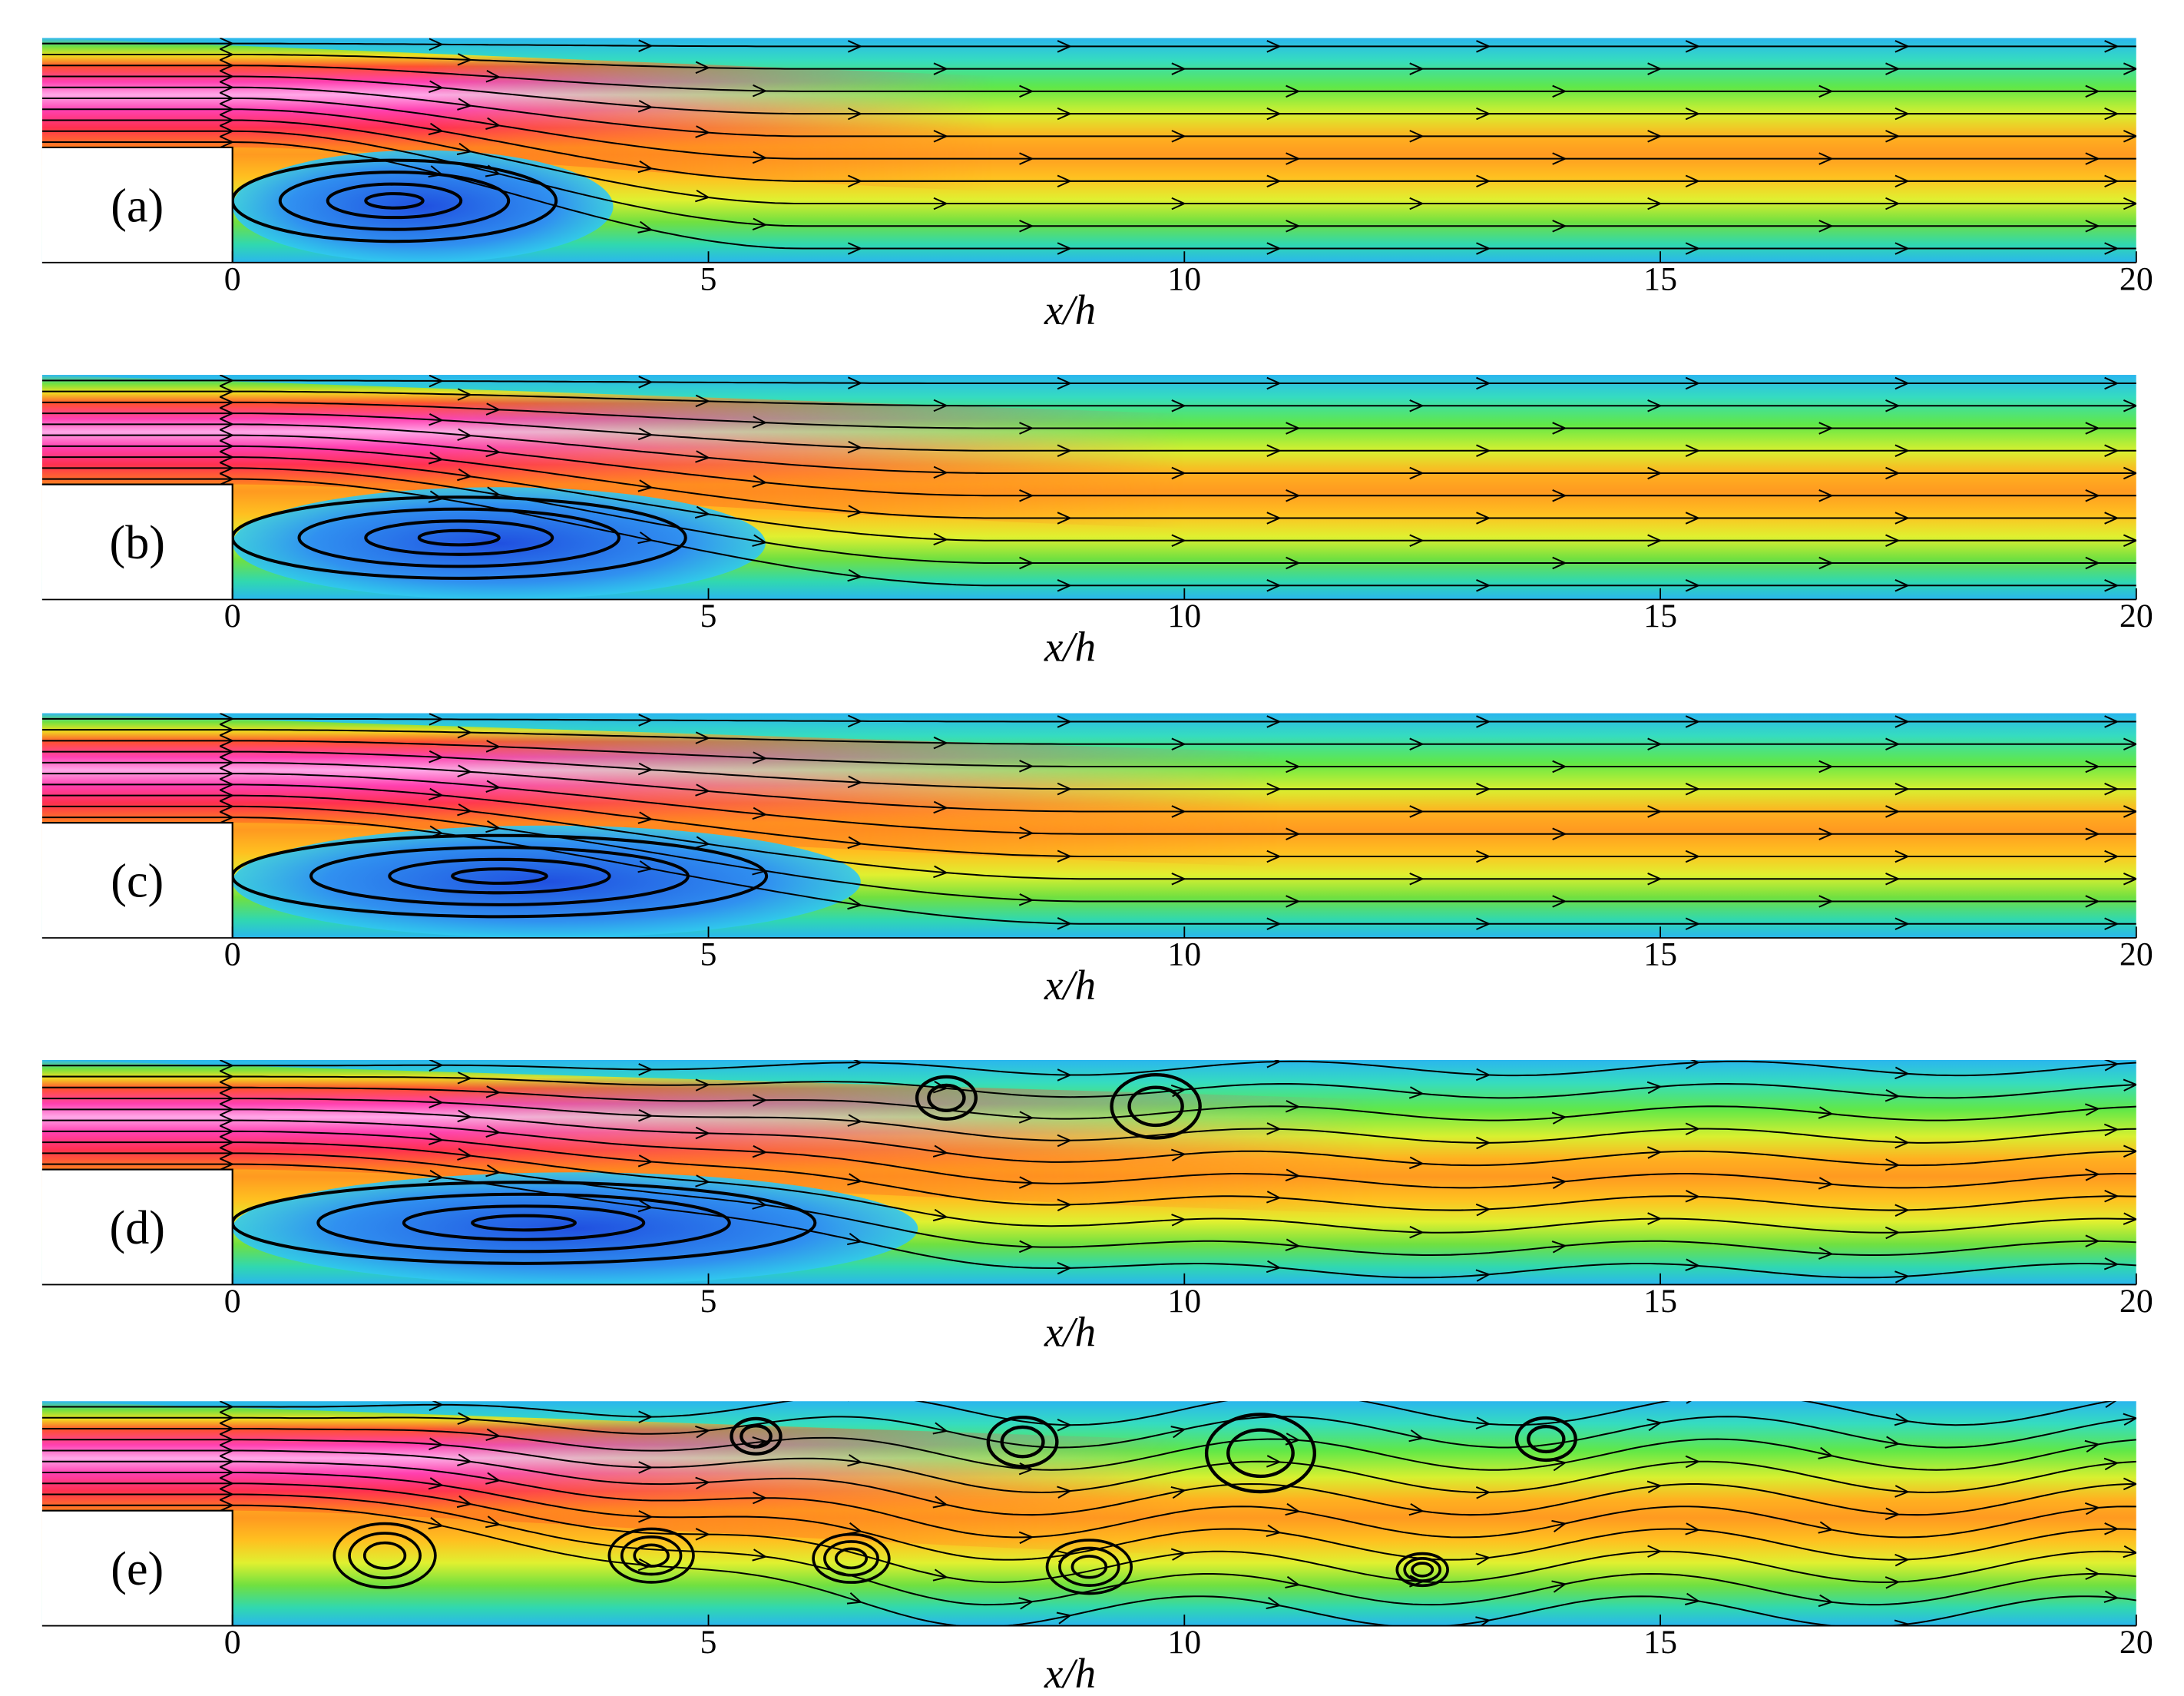 The image size is (2184, 1696). What do you see at coordinates (546, 881) in the screenshot?
I see `recirculation-zone` at bounding box center [546, 881].